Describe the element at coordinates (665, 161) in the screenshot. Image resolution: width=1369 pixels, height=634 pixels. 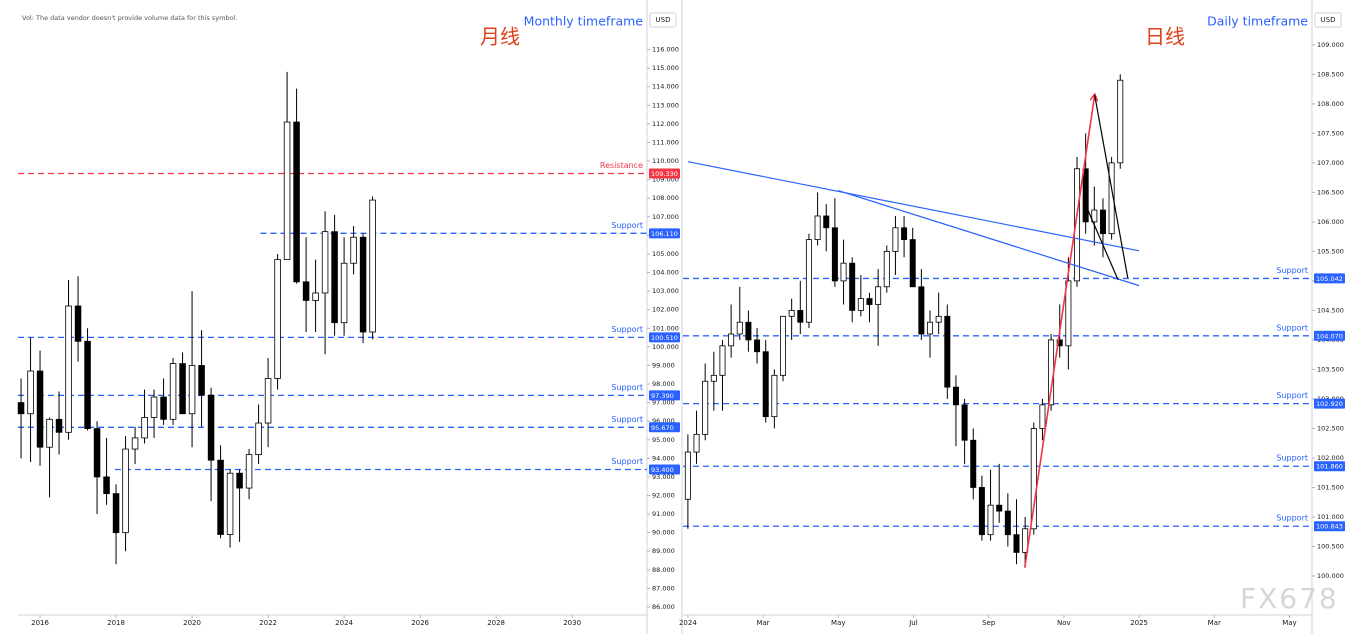
I see `y-tick-label: 110.000` at that location.